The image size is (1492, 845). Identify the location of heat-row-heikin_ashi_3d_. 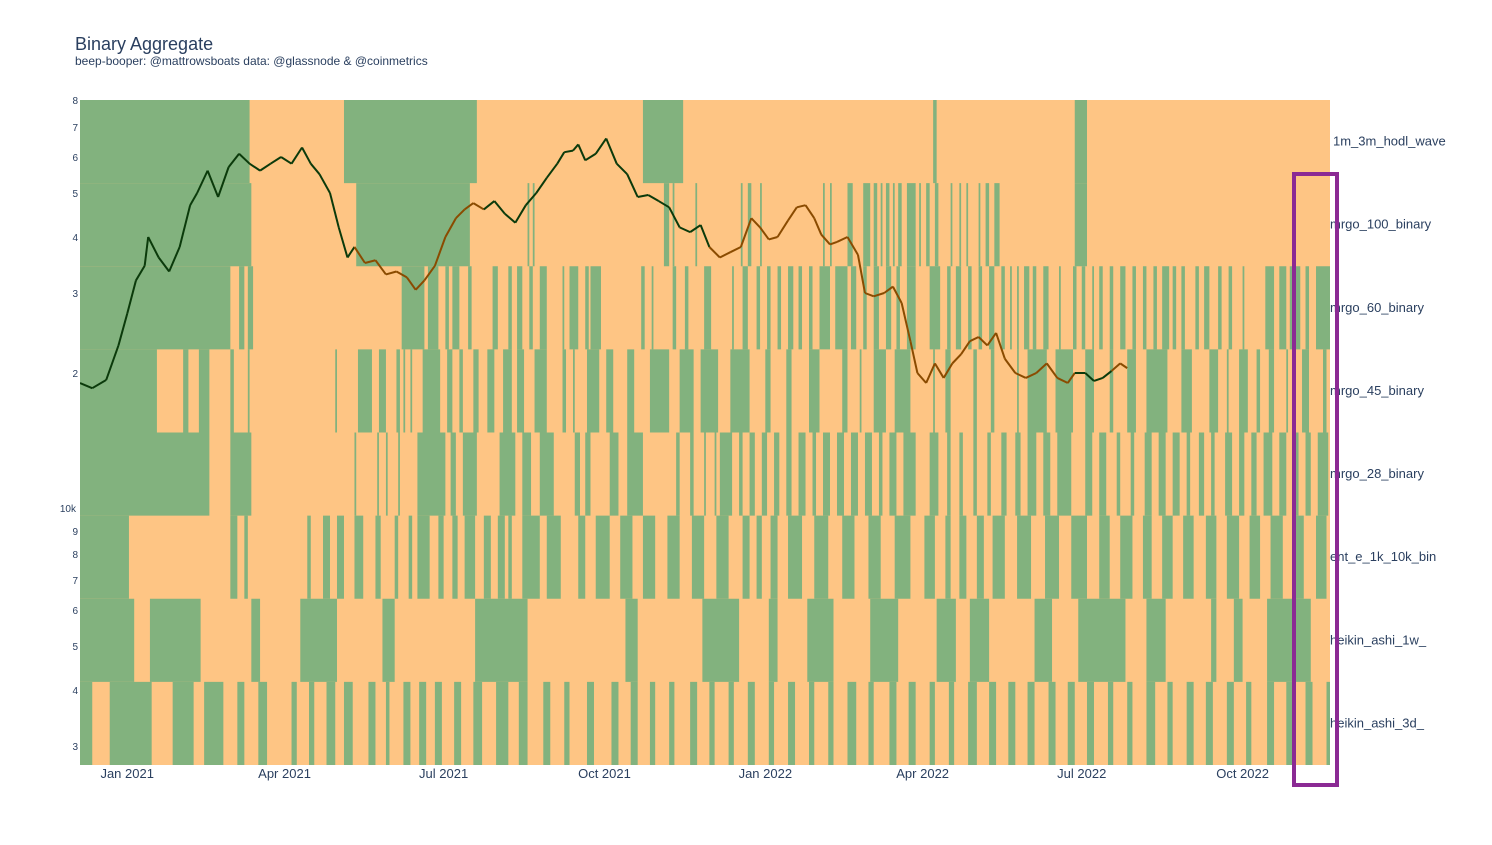
(705, 723).